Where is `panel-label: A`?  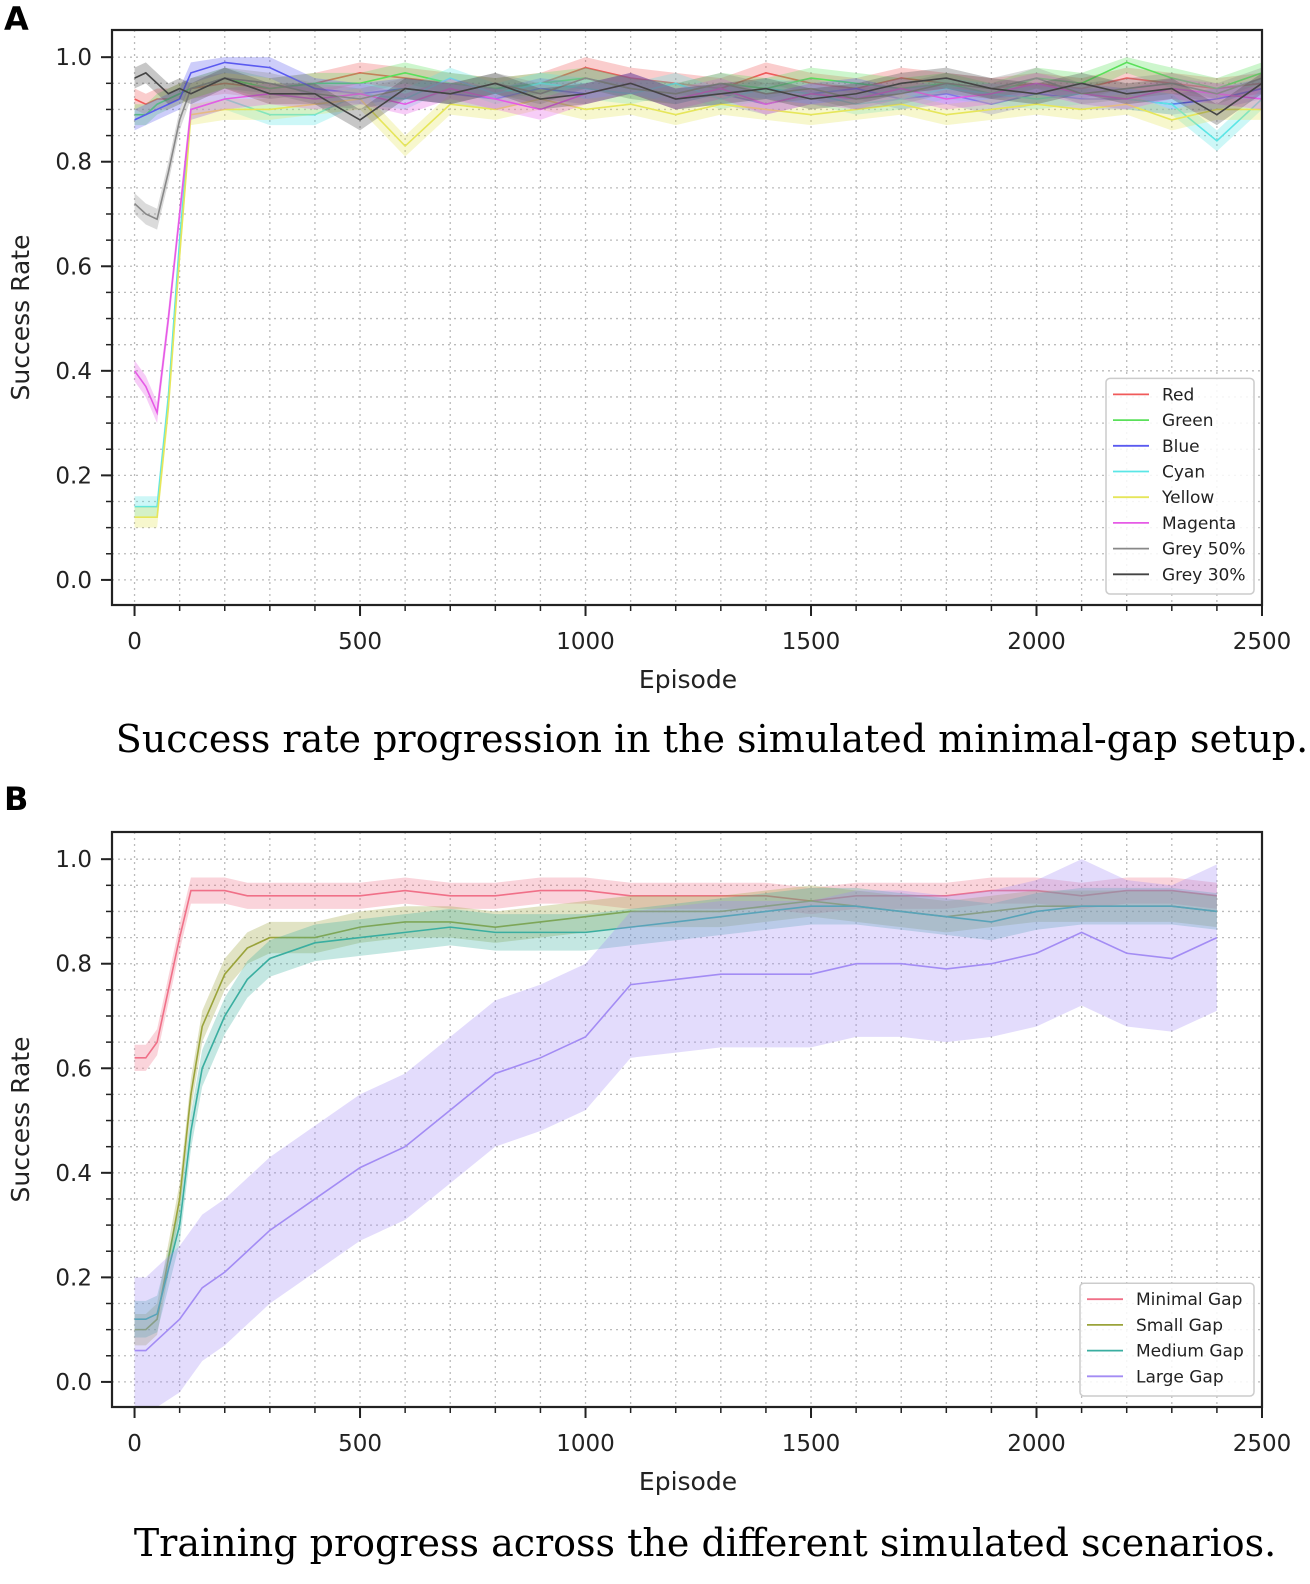 panel-label: A is located at coordinates (16, 19).